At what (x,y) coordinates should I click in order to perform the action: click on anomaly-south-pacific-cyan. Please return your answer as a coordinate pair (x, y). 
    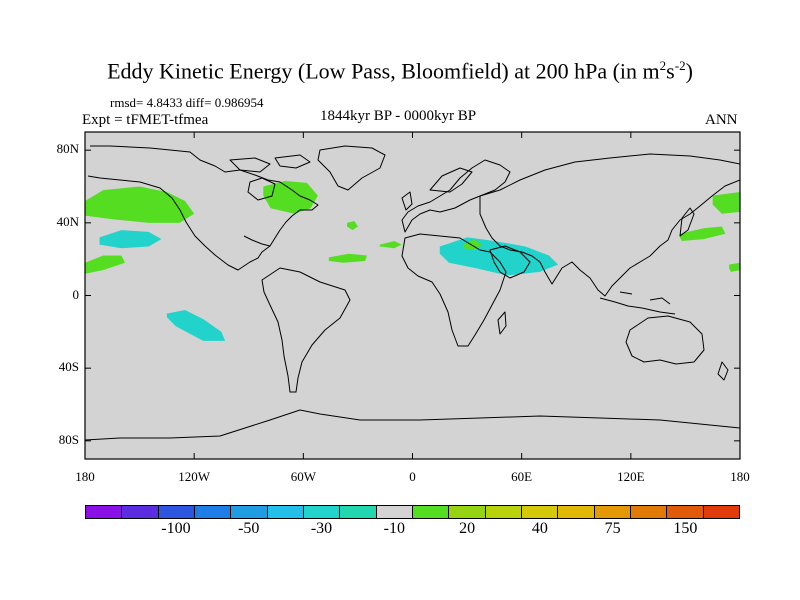
    Looking at the image, I should click on (196, 325).